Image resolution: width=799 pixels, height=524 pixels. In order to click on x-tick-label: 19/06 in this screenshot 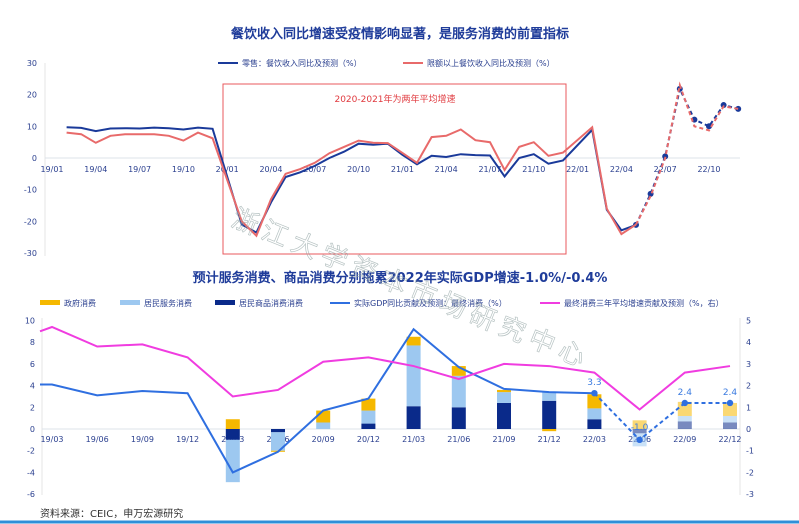, I will do `click(97, 439)`.